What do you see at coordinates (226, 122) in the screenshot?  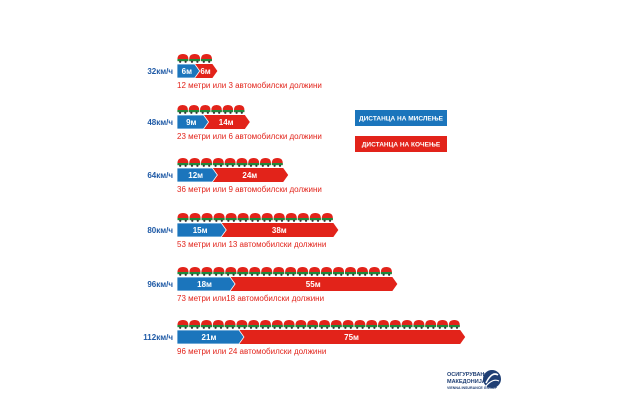 I see `label-braking: 14м` at bounding box center [226, 122].